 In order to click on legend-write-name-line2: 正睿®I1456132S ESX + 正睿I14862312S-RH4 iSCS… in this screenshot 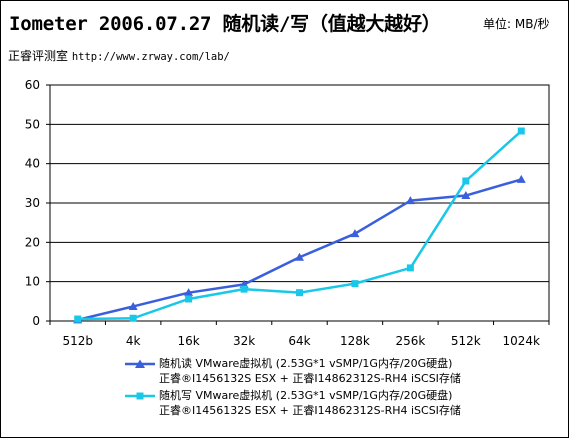, I will do `click(310, 410)`.